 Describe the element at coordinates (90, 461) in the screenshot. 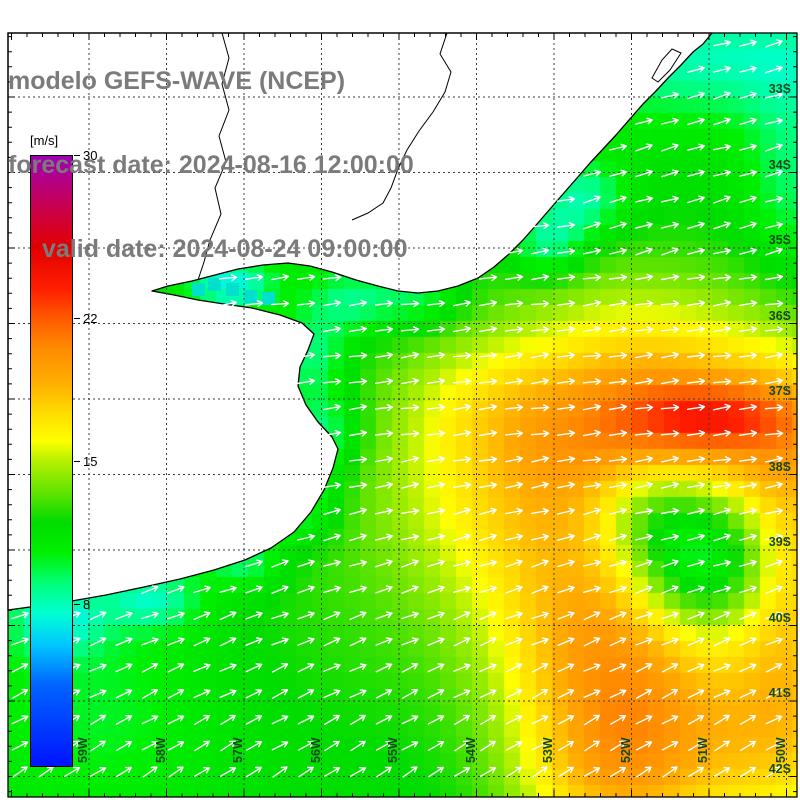

I see `legend-tick-label: 15` at that location.